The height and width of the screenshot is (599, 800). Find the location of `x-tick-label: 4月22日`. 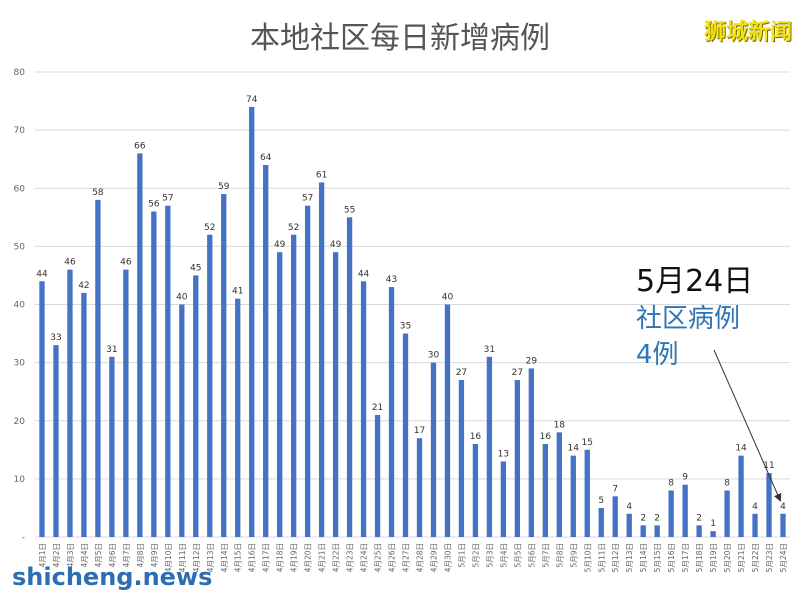

x-tick-label: 4月22日 is located at coordinates (336, 557).